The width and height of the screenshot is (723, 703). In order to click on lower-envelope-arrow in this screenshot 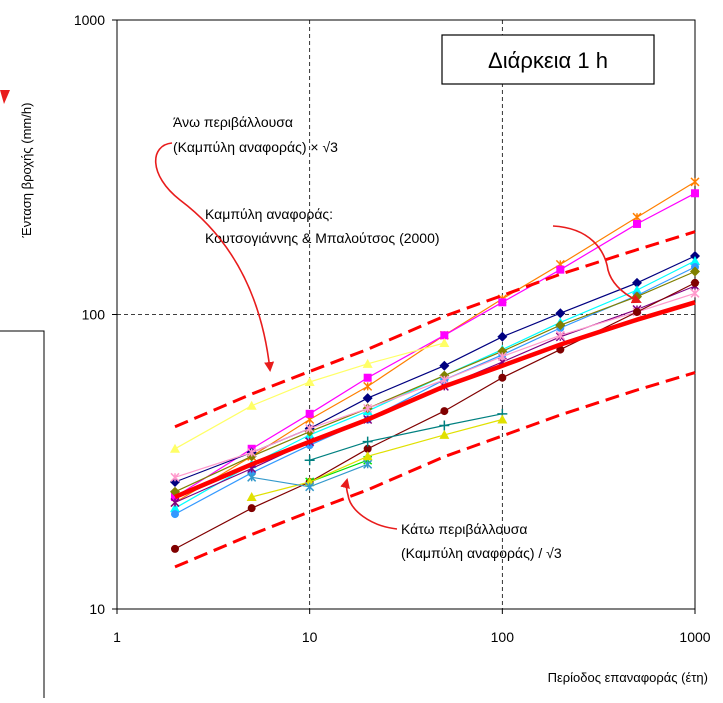, I will do `click(369, 504)`.